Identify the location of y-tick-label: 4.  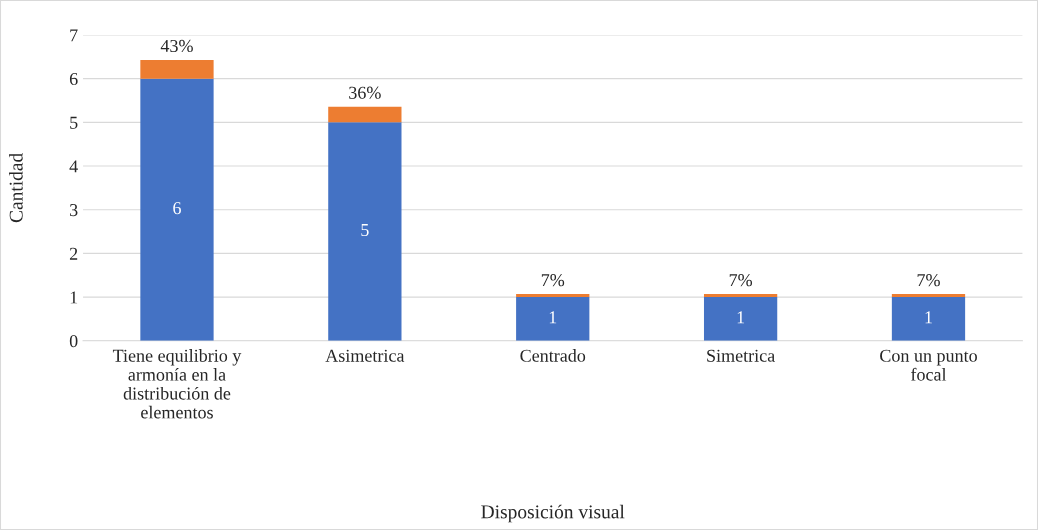
(73, 166).